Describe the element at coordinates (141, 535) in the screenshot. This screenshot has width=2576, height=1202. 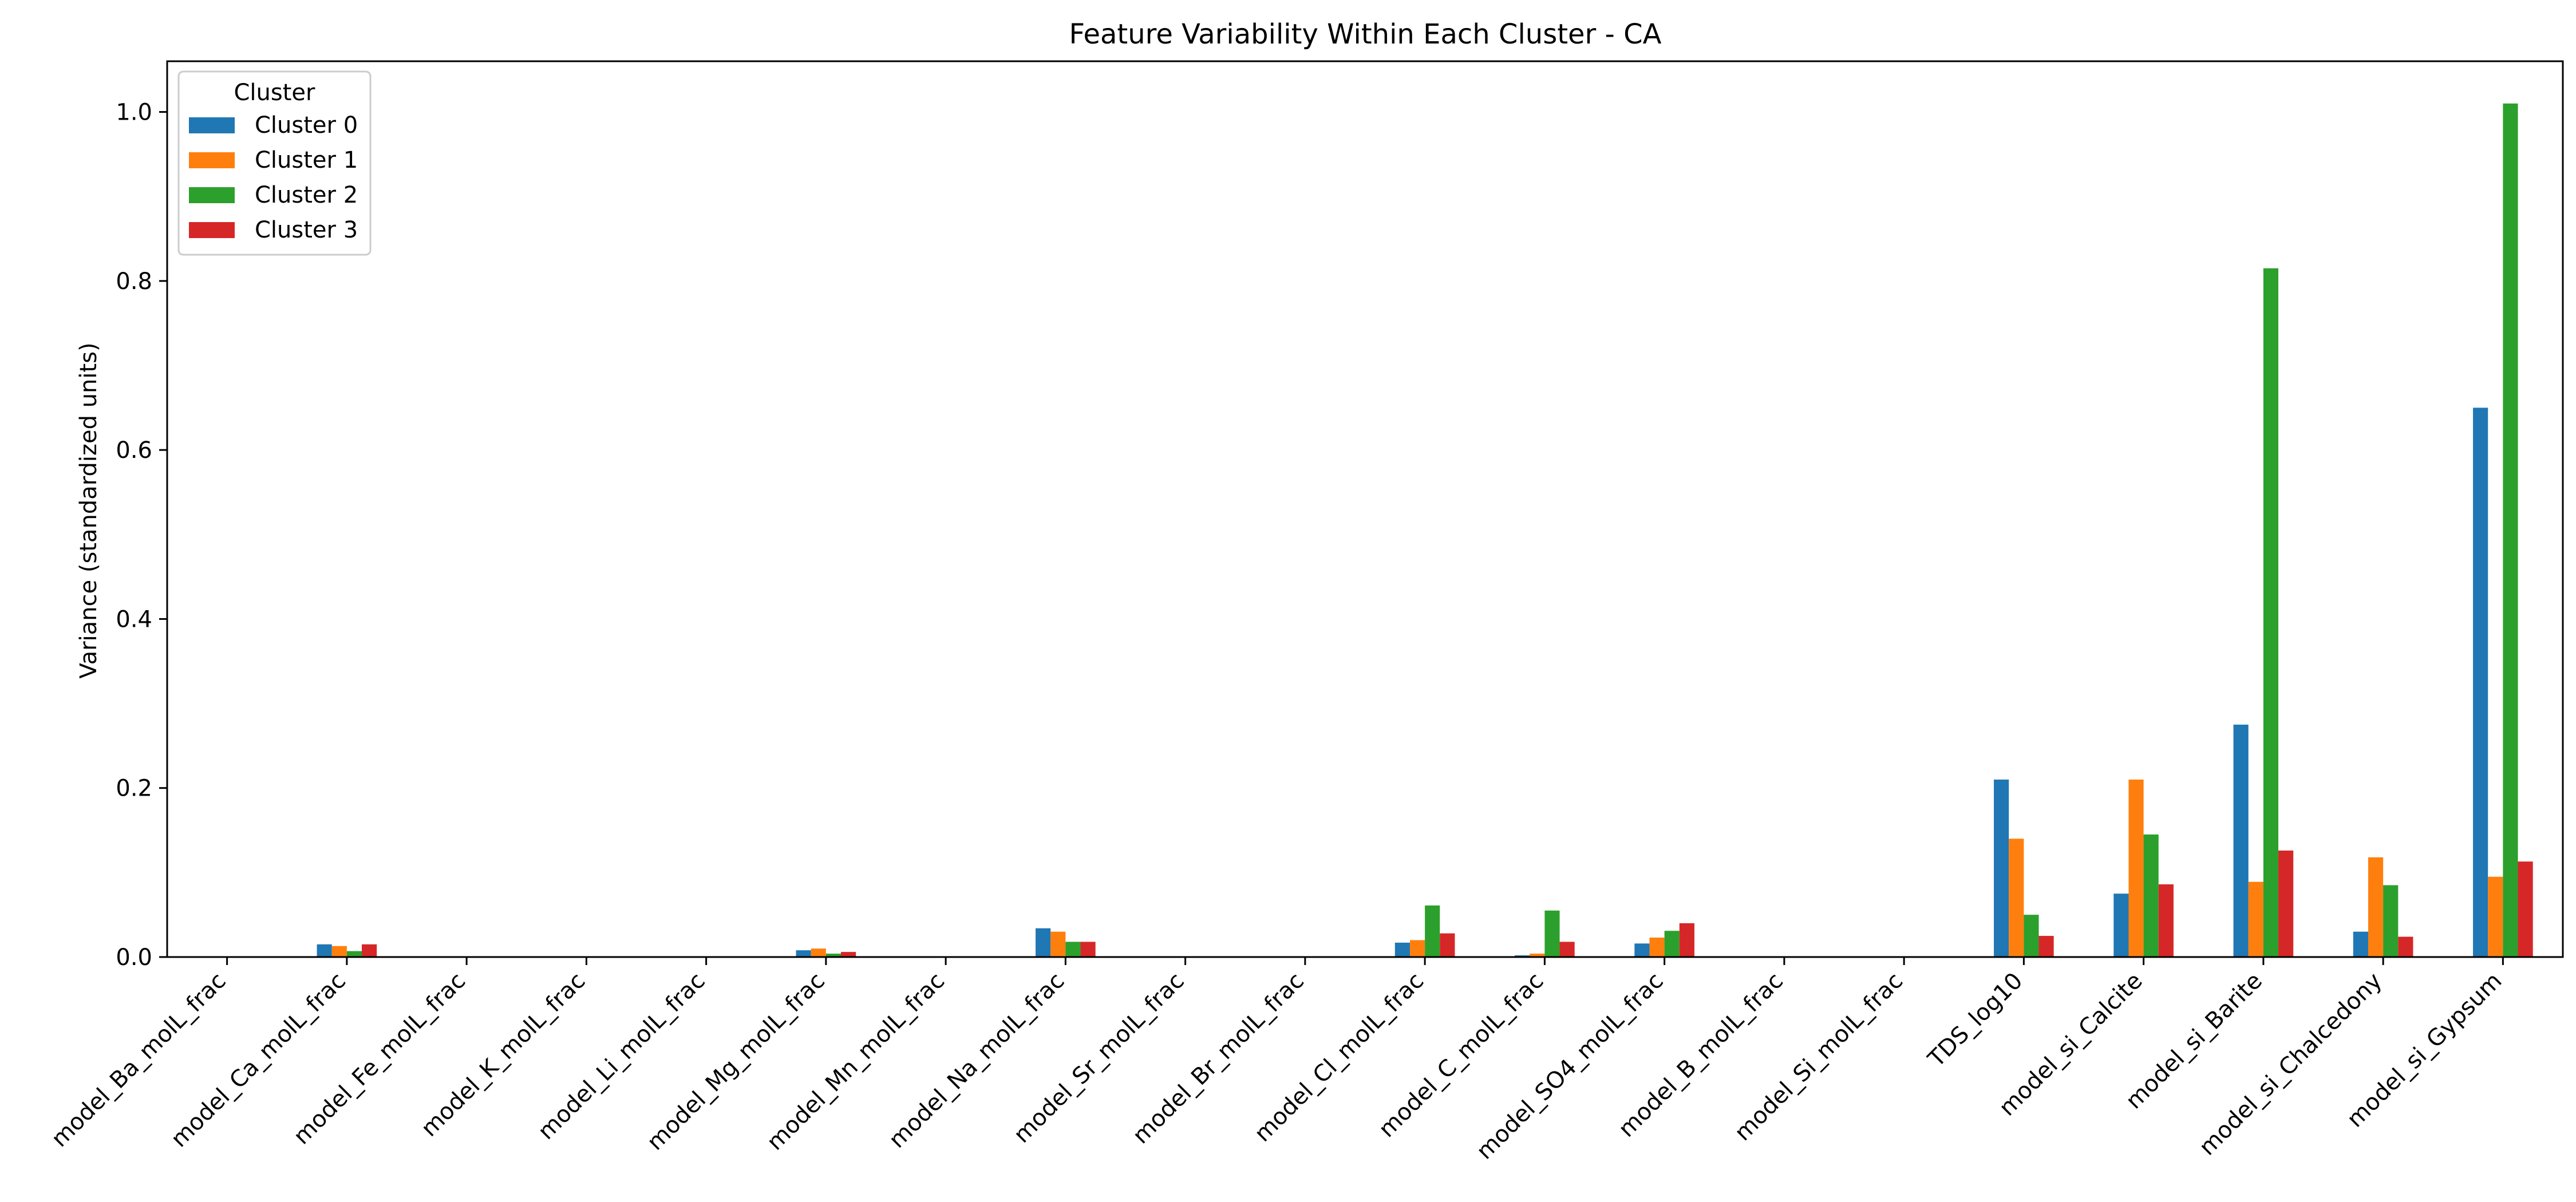
I see `y-axis: 0.0 0.2 0.4 0.6 0.8 1.0` at that location.